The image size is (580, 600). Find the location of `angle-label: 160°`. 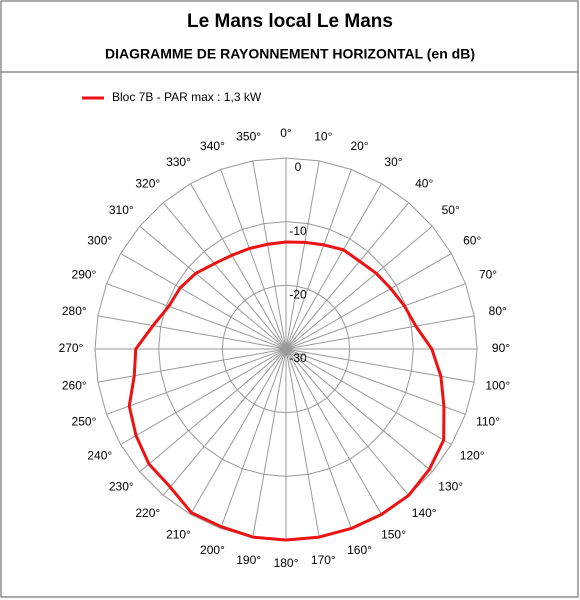

angle-label: 160° is located at coordinates (359, 550).